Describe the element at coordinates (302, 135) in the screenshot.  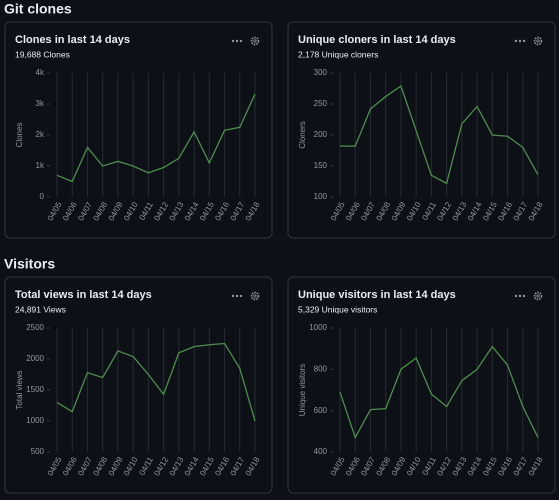
I see `y-axis-label: Cloners` at that location.